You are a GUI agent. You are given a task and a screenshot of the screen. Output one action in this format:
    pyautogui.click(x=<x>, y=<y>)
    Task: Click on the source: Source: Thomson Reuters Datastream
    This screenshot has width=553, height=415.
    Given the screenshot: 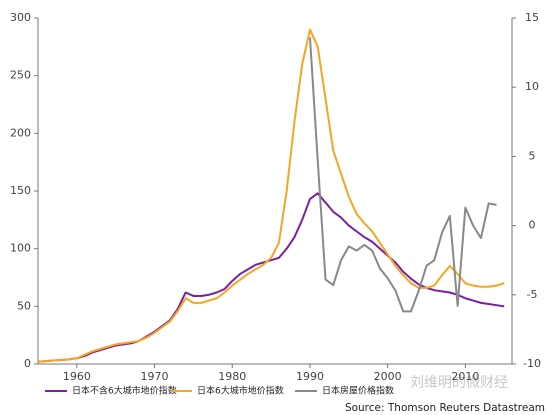 What is the action you would take?
    pyautogui.click(x=445, y=408)
    